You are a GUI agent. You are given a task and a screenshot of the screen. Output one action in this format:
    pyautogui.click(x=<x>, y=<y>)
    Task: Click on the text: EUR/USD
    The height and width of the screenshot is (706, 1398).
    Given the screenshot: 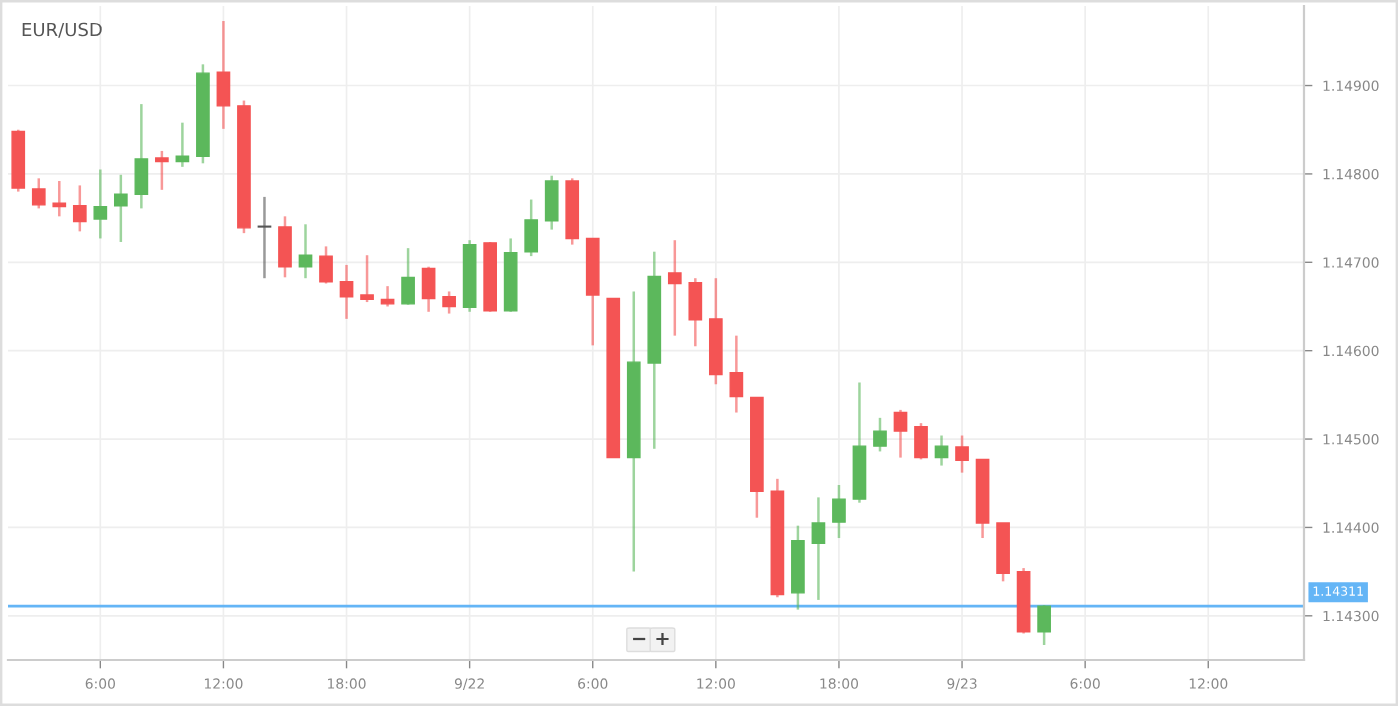 What is the action you would take?
    pyautogui.click(x=62, y=30)
    